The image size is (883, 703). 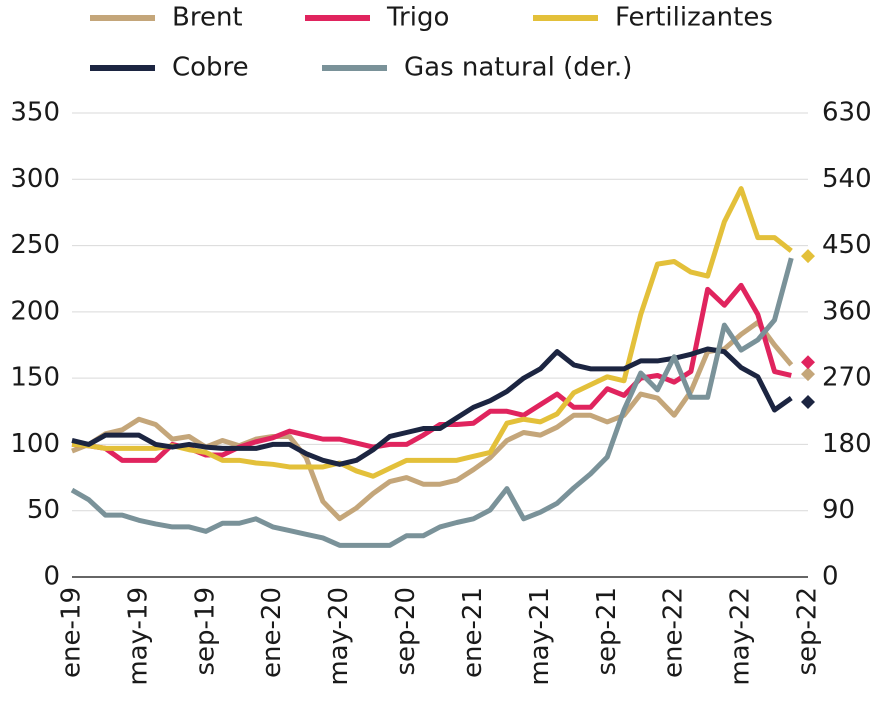 What do you see at coordinates (35, 179) in the screenshot?
I see `y-tick-label: 300` at bounding box center [35, 179].